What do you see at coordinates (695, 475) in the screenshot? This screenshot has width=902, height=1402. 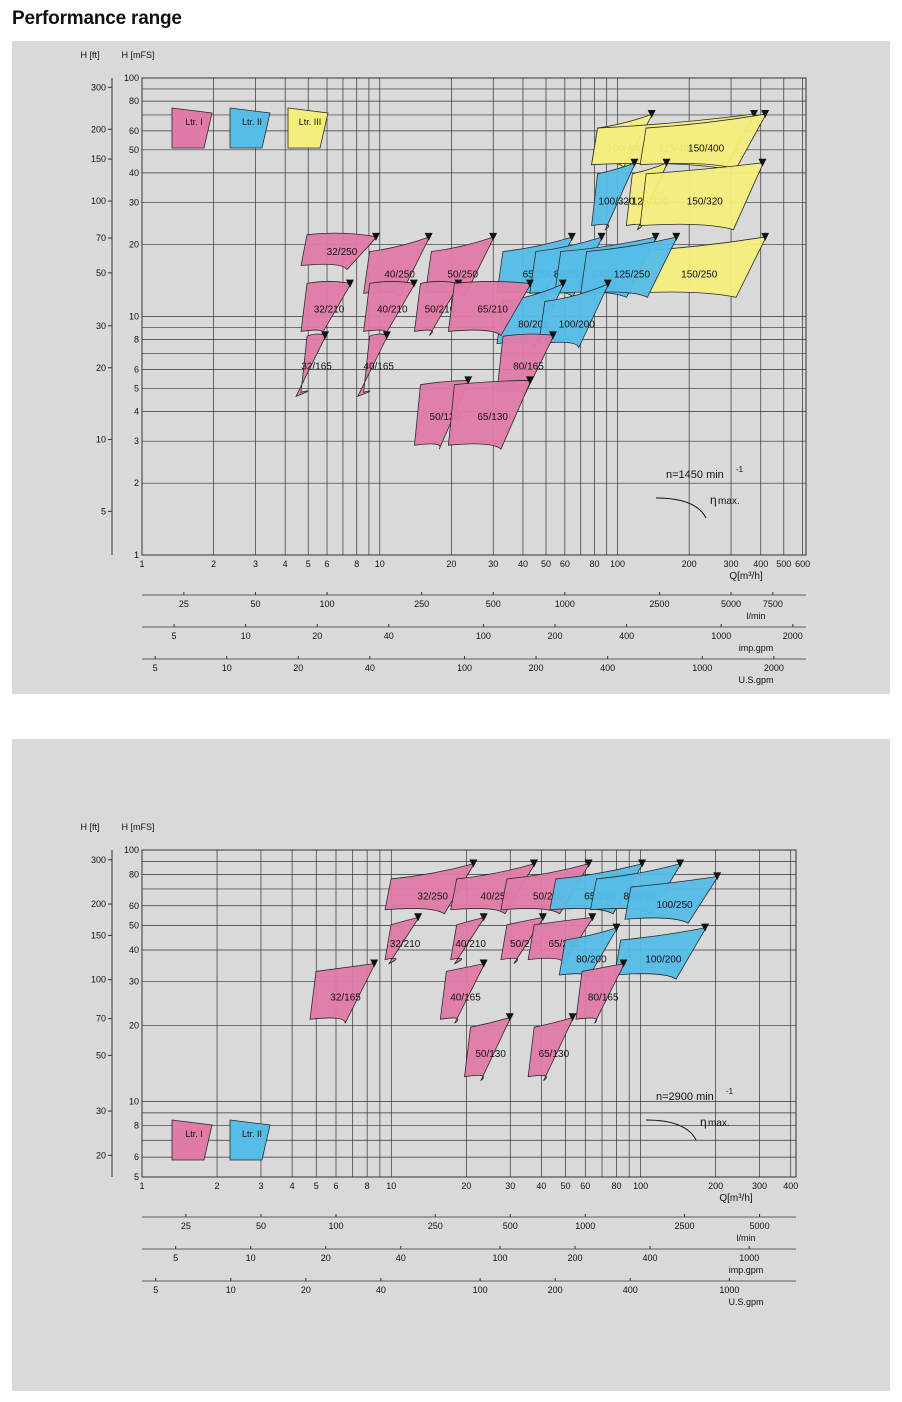 I see `speed-label: n=1450 min` at bounding box center [695, 475].